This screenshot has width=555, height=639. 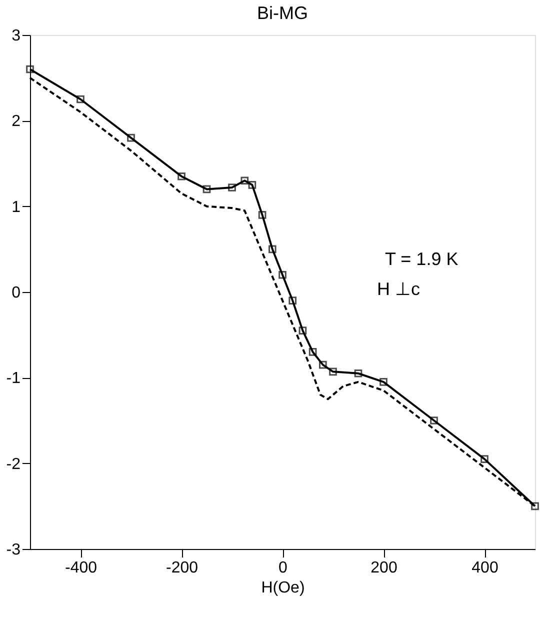 What do you see at coordinates (16, 207) in the screenshot?
I see `y-tick-label: 1` at bounding box center [16, 207].